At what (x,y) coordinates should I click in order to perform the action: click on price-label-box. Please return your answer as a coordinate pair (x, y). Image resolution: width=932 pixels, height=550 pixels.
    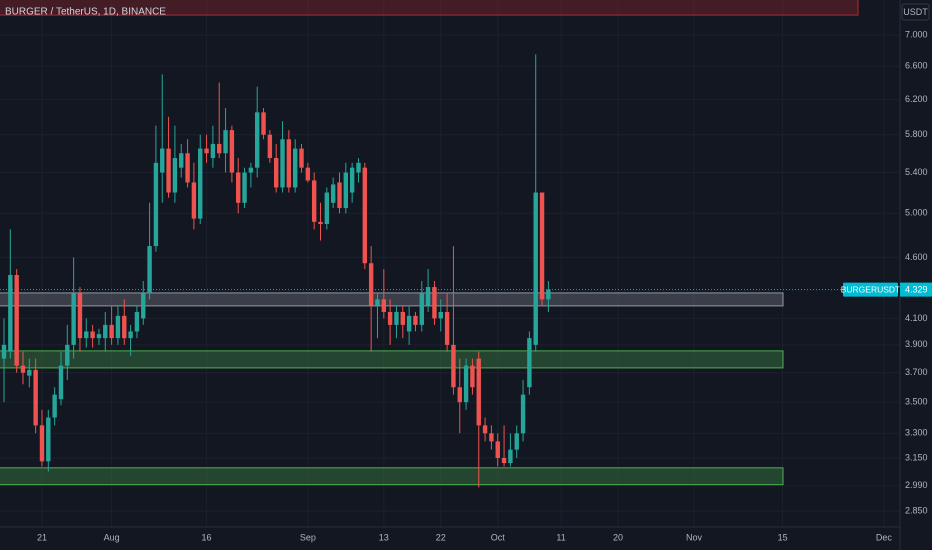
    Looking at the image, I should click on (916, 289).